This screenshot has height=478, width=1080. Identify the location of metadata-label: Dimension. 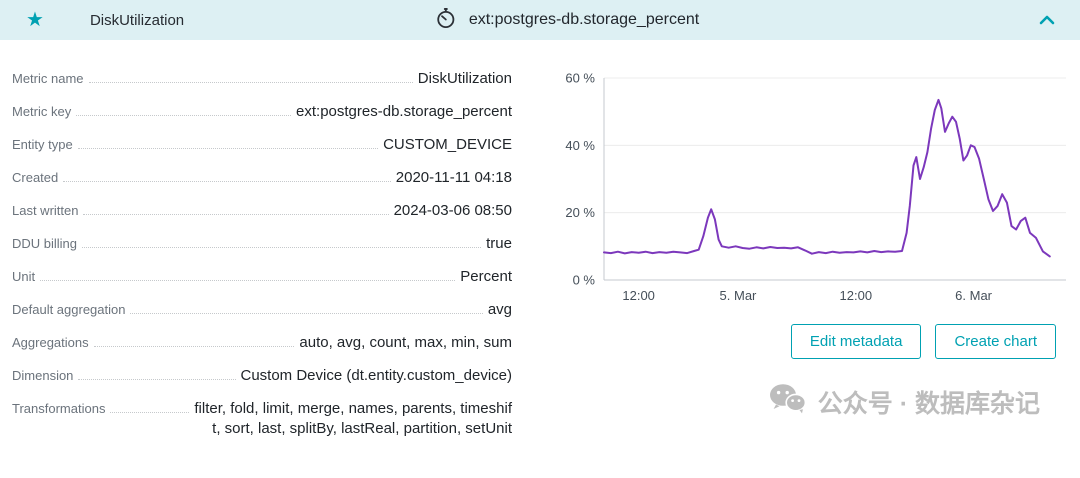
(43, 375).